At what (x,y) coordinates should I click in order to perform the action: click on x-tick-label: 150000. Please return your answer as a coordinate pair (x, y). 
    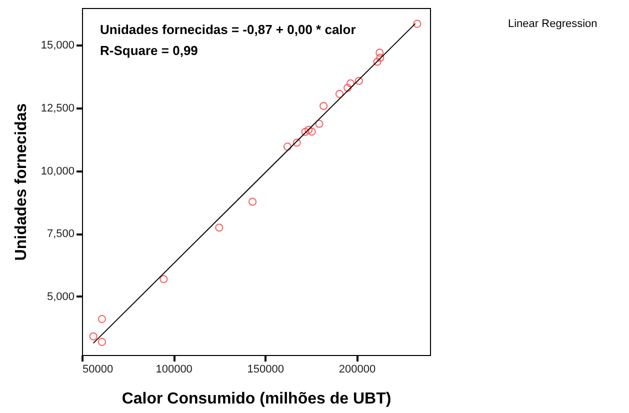
    Looking at the image, I should click on (265, 370).